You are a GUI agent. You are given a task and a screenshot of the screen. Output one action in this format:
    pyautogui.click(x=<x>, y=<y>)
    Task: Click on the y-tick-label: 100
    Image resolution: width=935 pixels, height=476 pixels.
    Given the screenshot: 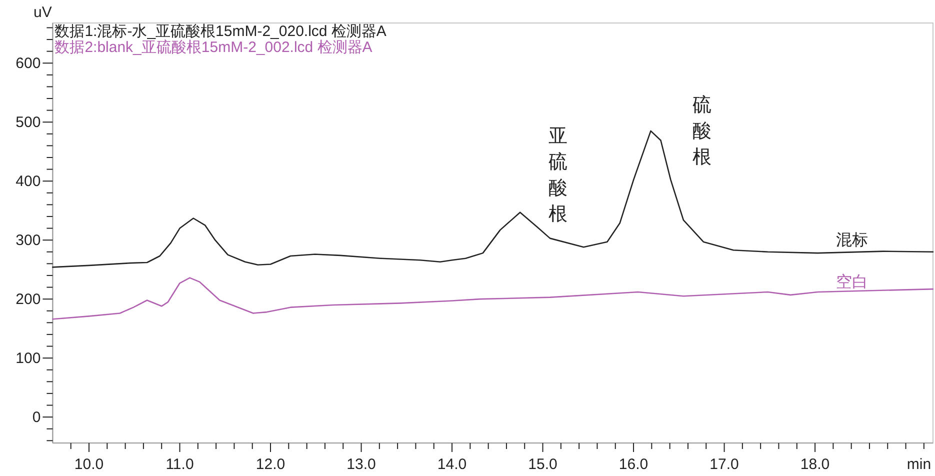 What is the action you would take?
    pyautogui.click(x=28, y=359)
    